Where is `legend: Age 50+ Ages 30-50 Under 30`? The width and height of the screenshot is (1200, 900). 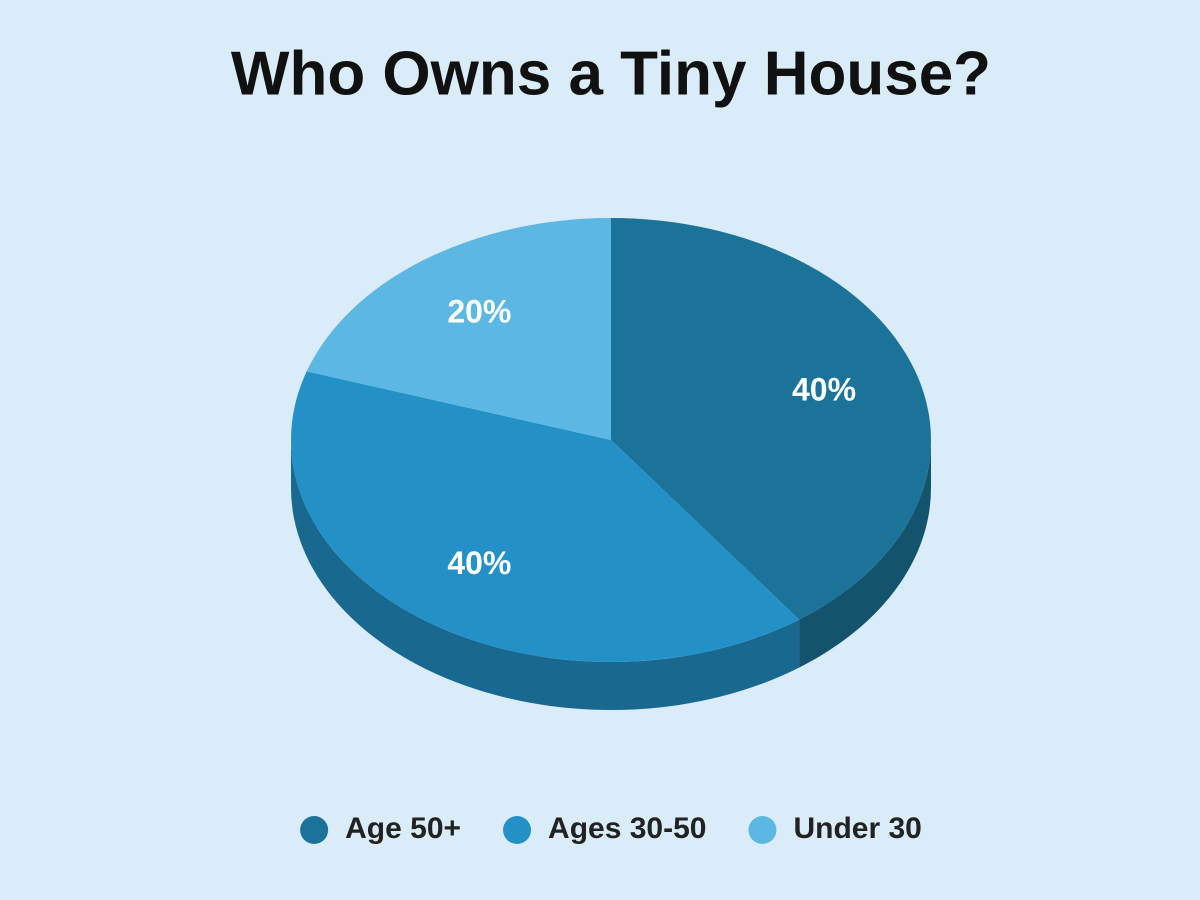 legend: Age 50+ Ages 30-50 Under 30 is located at coordinates (611, 828).